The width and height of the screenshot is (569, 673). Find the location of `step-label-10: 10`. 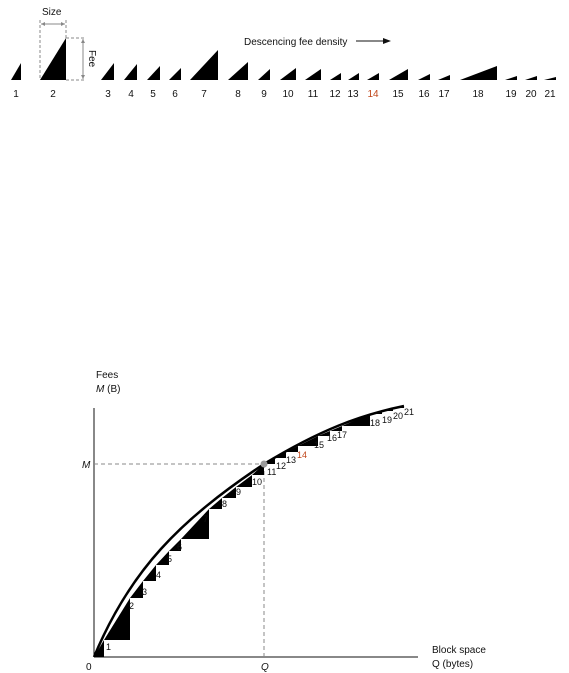

step-label-10: 10 is located at coordinates (257, 482).